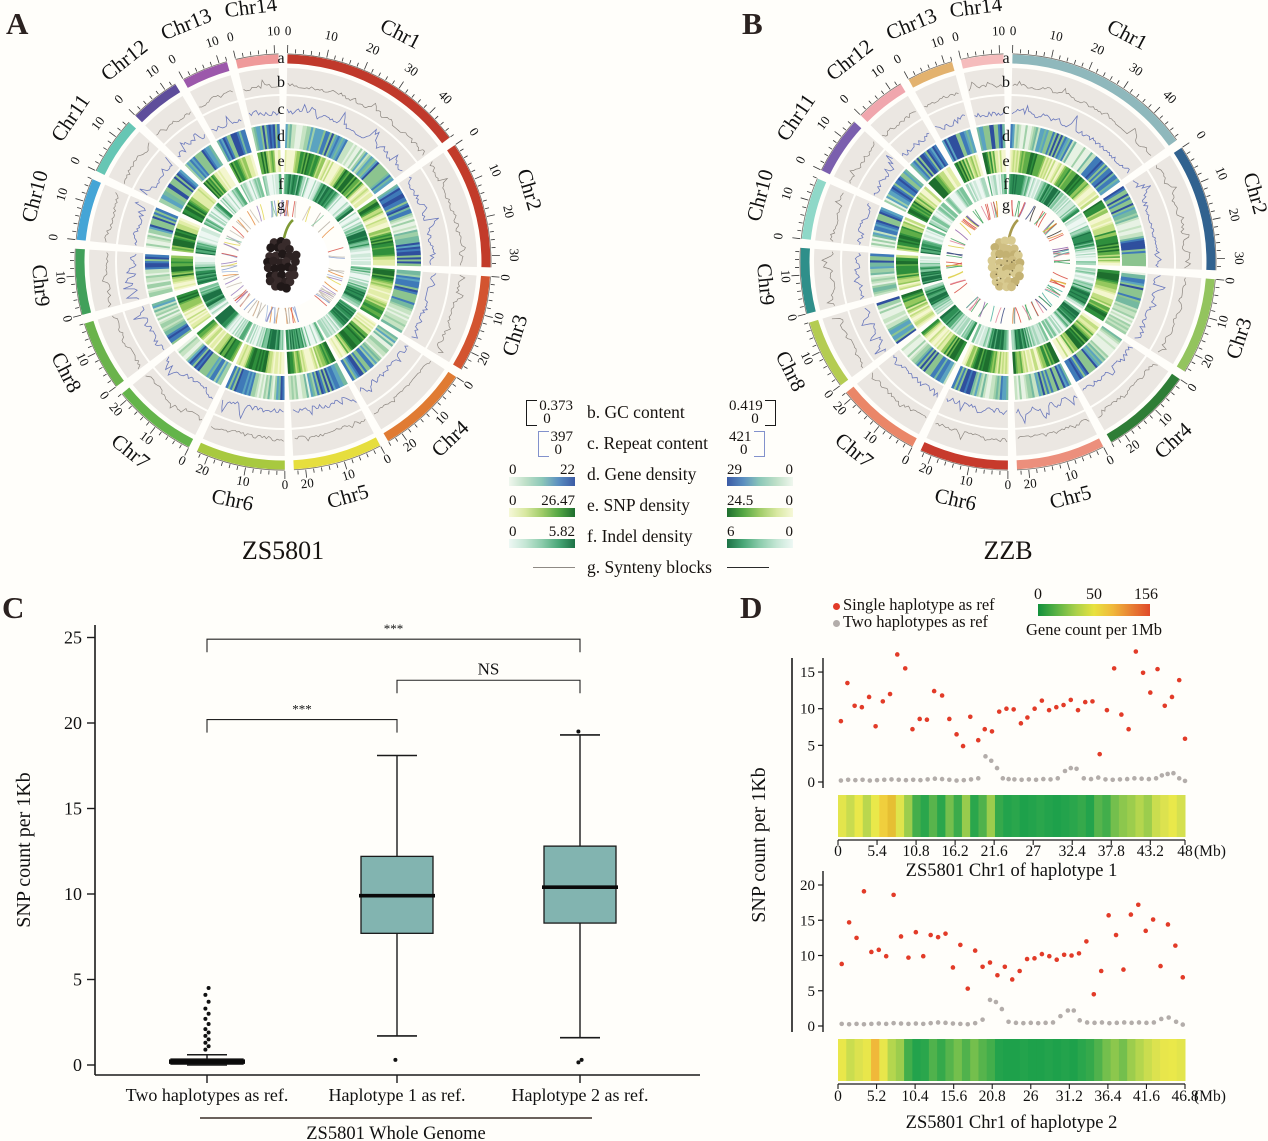 Image resolution: width=1268 pixels, height=1141 pixels. What do you see at coordinates (567, 470) in the screenshot?
I see `scale-max: 22` at bounding box center [567, 470].